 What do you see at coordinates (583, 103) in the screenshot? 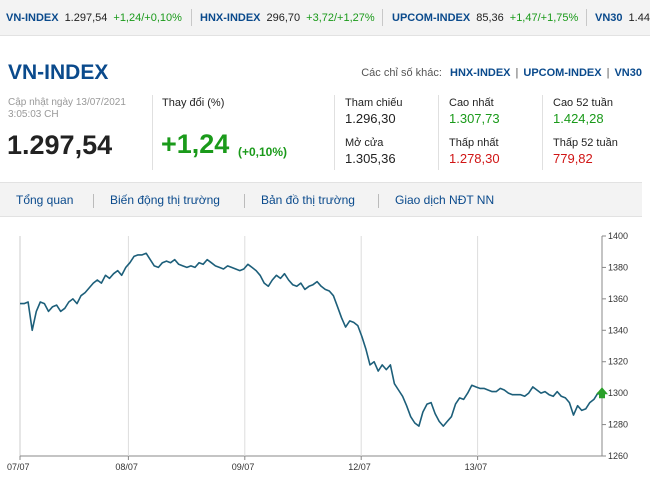
I see `high52-label: Cao 52 tuần` at bounding box center [583, 103].